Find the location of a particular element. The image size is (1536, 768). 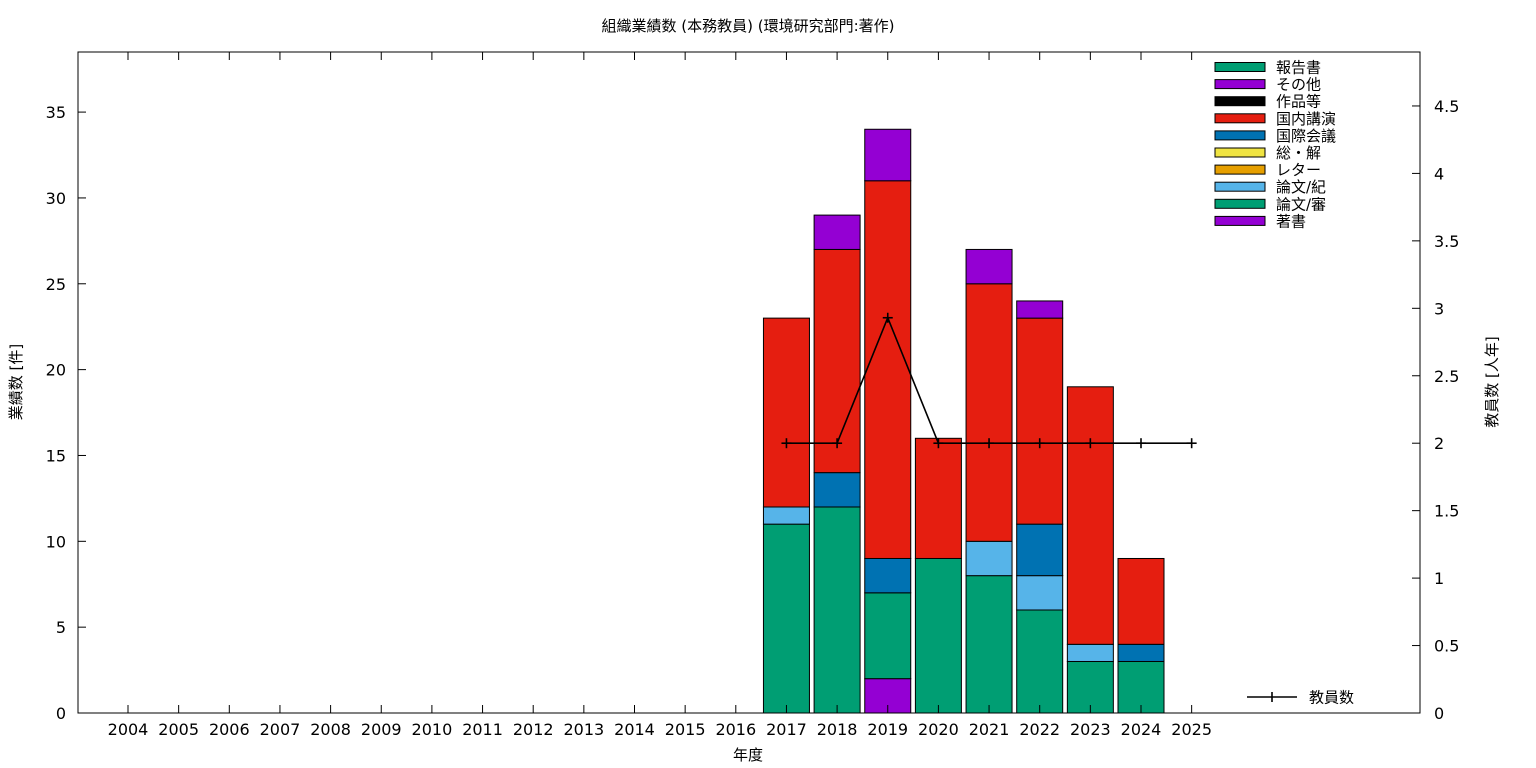

x-tick-label: 2014 is located at coordinates (634, 729).